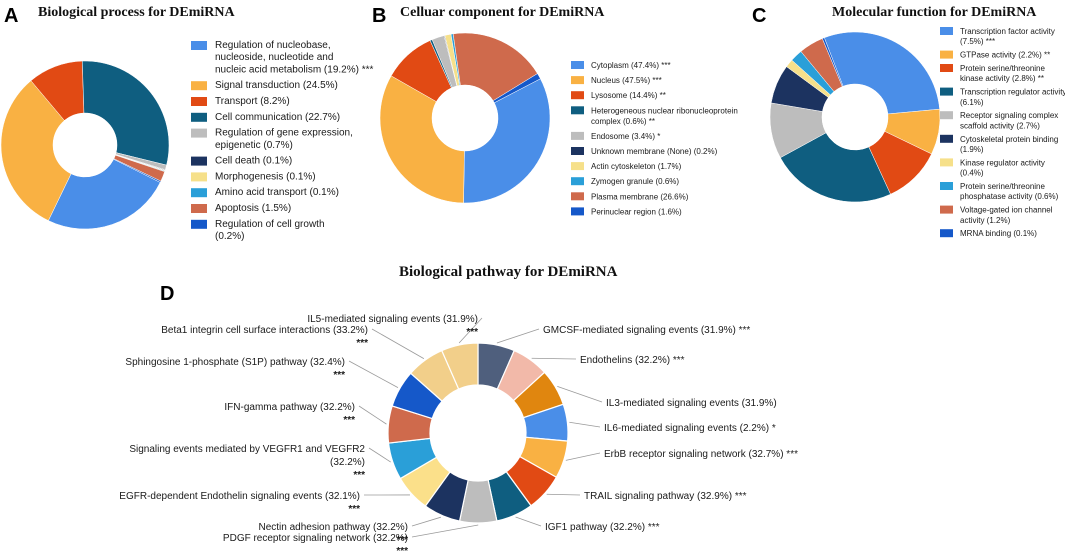  Describe the element at coordinates (690, 428) in the screenshot. I see `pathway-label-text: IL6-mediated signaling events (2.2%) *` at that location.